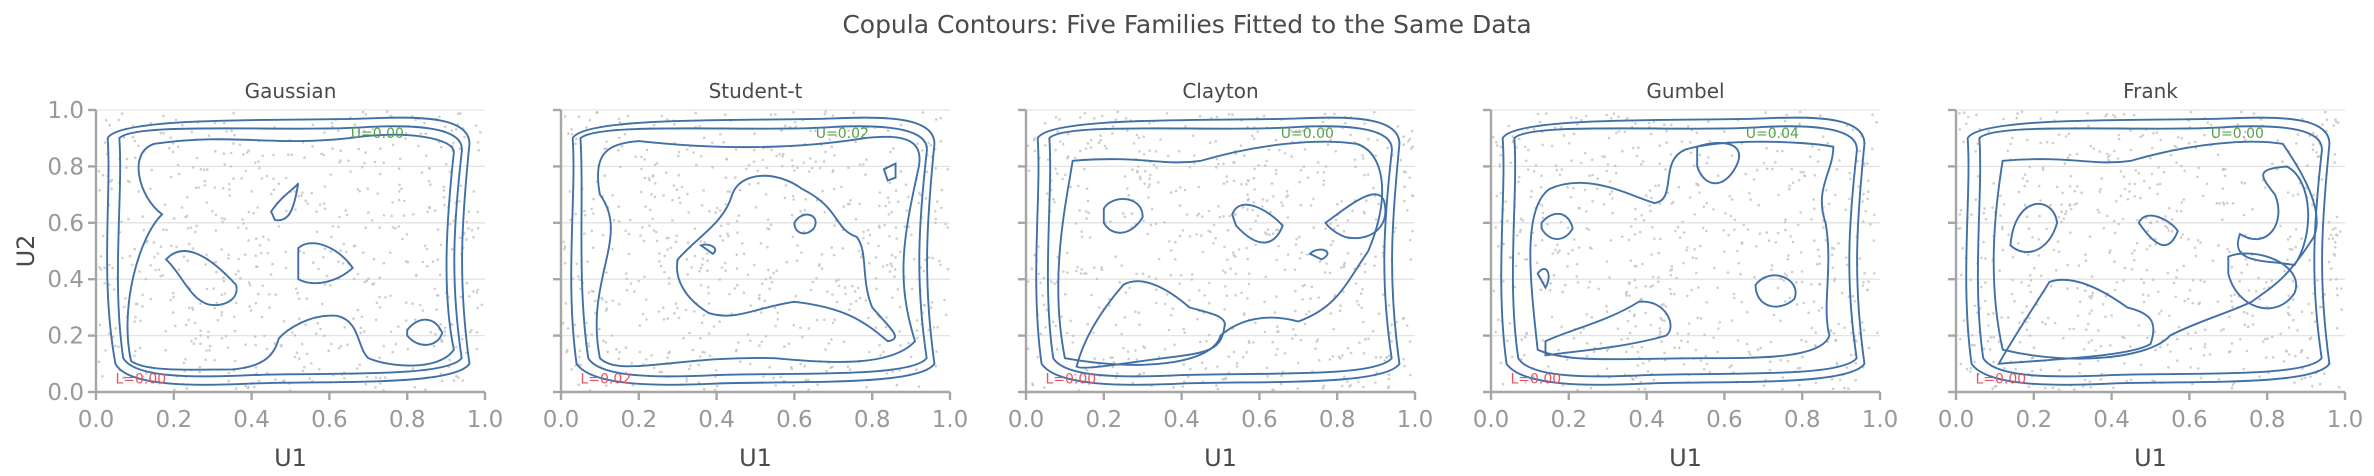 This screenshot has width=2374, height=476. I want to click on y-tick-label: 0.8, so click(65, 167).